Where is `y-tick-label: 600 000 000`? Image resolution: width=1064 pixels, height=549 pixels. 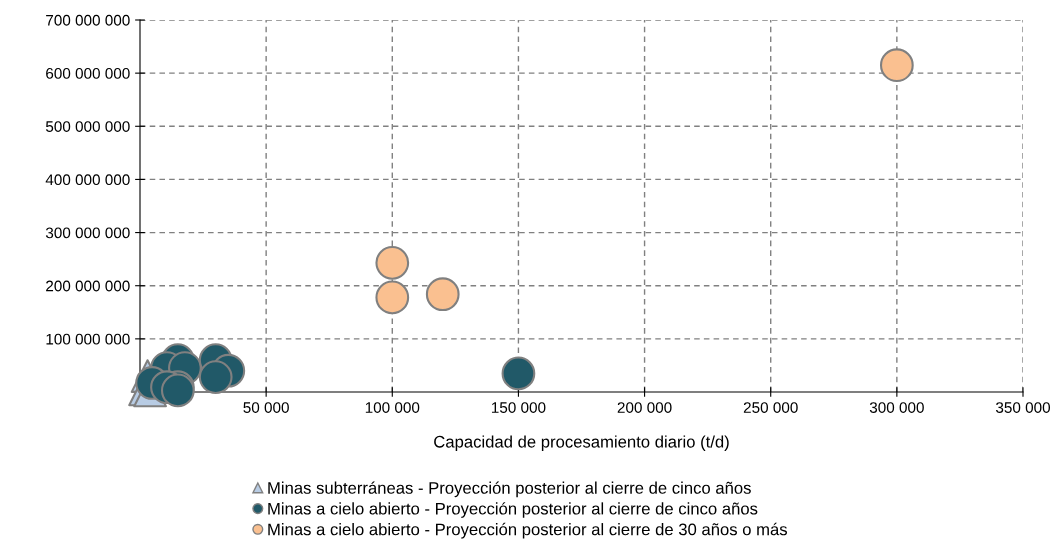 y-tick-label: 600 000 000 is located at coordinates (88, 73).